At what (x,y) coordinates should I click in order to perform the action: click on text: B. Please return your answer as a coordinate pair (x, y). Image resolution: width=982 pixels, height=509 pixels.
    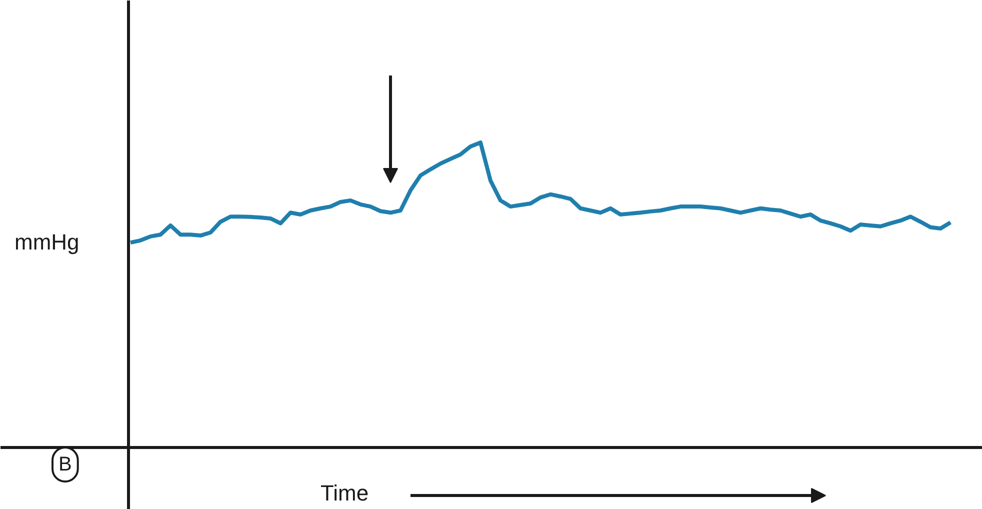
    Looking at the image, I should click on (65, 465).